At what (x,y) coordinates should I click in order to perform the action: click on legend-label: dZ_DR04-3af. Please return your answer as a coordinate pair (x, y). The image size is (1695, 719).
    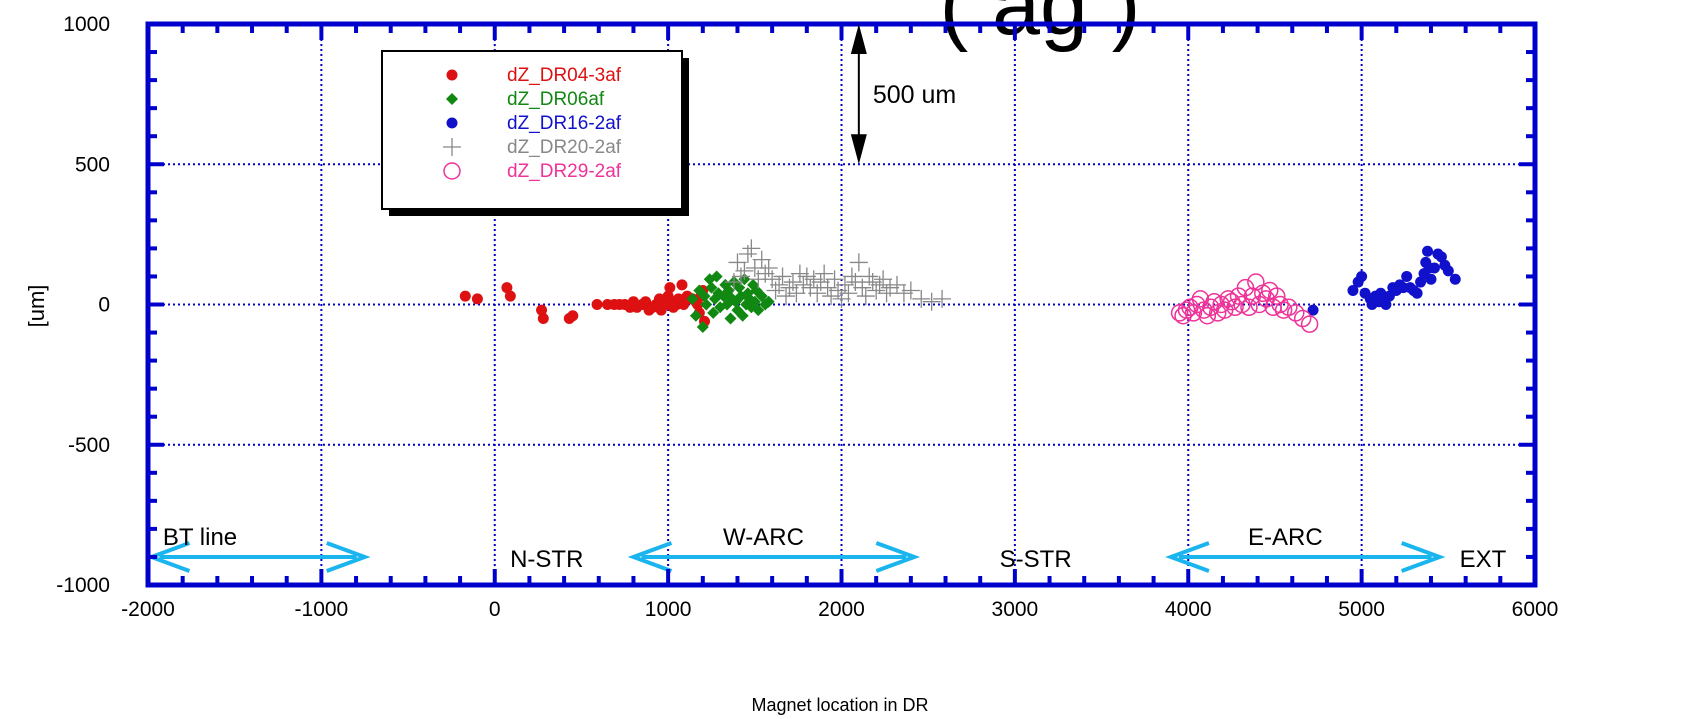
    Looking at the image, I should click on (564, 75).